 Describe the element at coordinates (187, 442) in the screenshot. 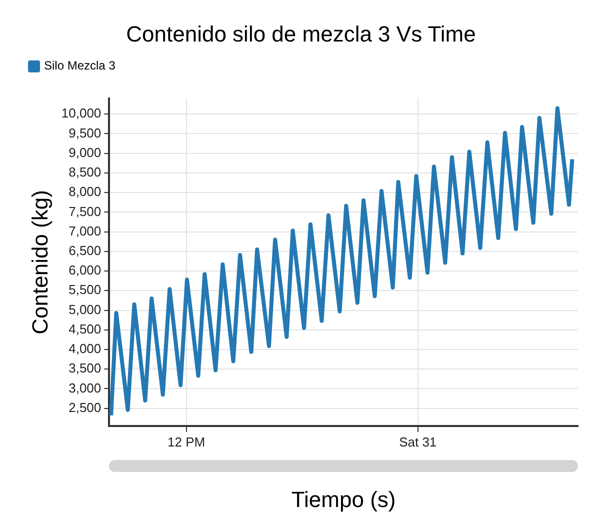

I see `x-tick-label: 12 PM` at that location.